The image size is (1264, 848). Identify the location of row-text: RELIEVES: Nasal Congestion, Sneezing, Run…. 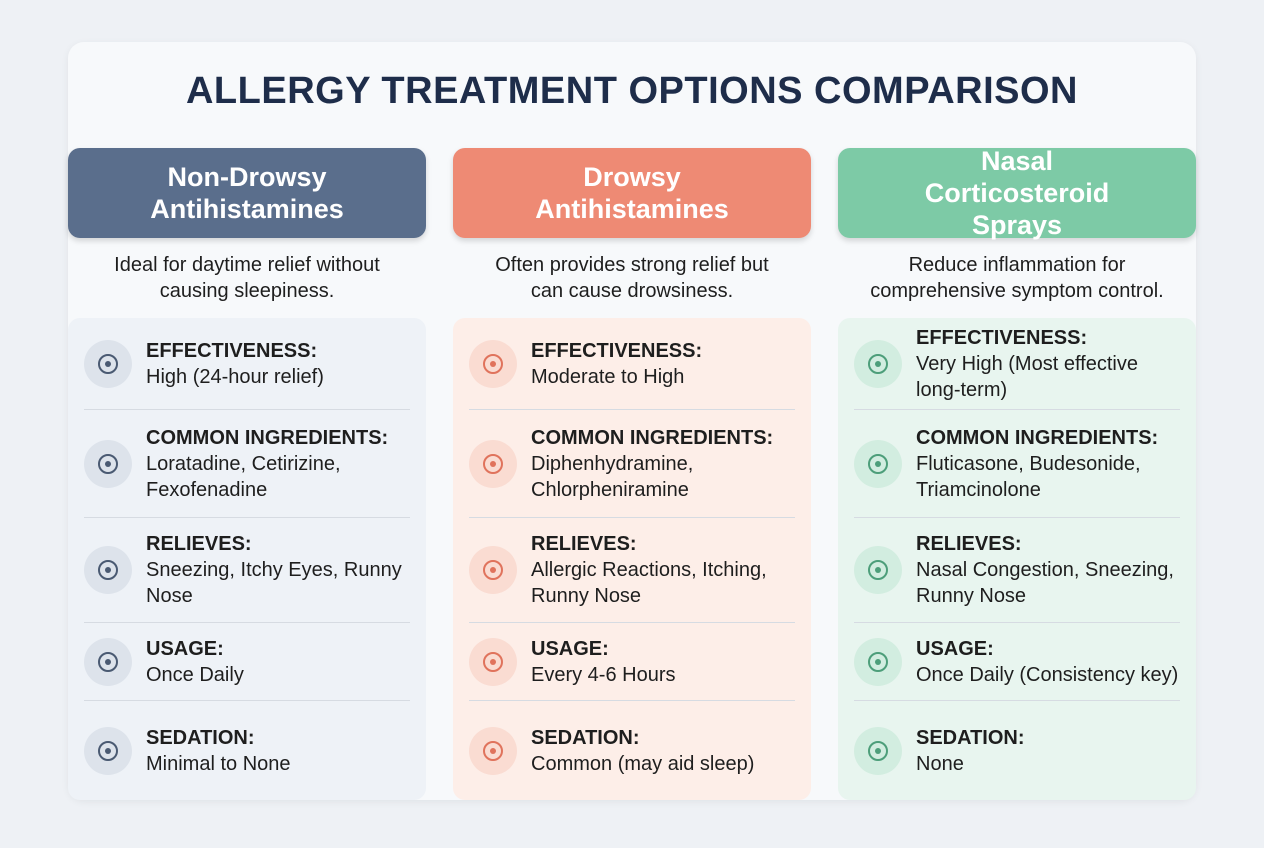
(1048, 570).